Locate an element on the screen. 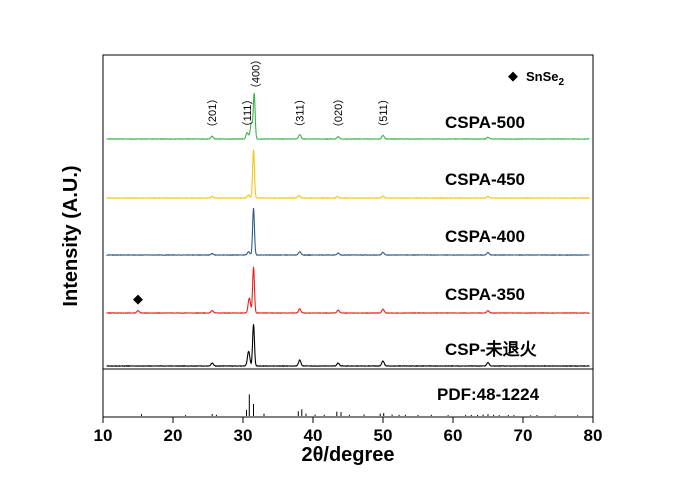 The width and height of the screenshot is (692, 486). y-axis-title: Intensity (A.U.) is located at coordinates (71, 235).